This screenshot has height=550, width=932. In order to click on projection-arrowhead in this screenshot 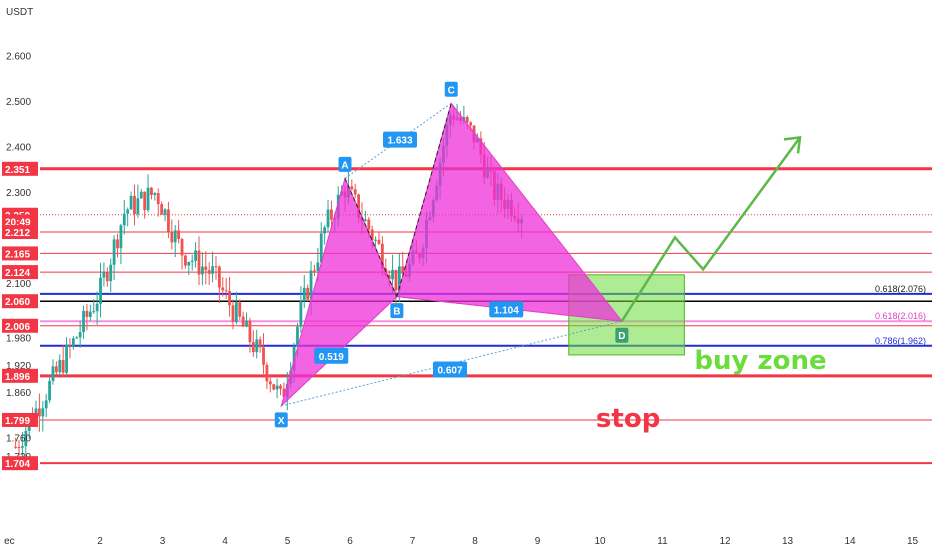, I will do `click(792, 144)`.